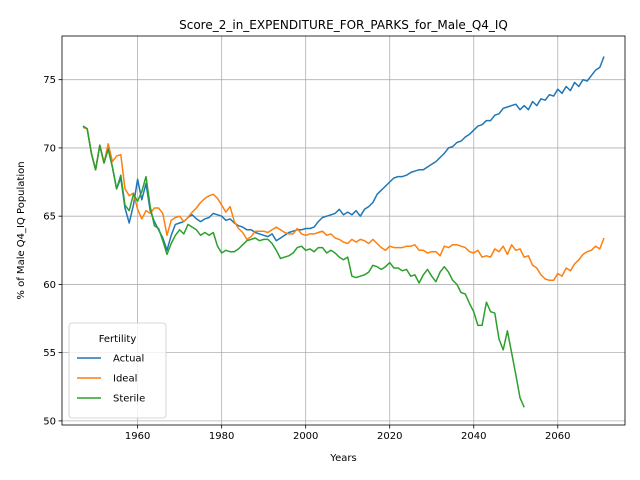  What do you see at coordinates (49, 148) in the screenshot?
I see `y-tick-label: 70` at bounding box center [49, 148].